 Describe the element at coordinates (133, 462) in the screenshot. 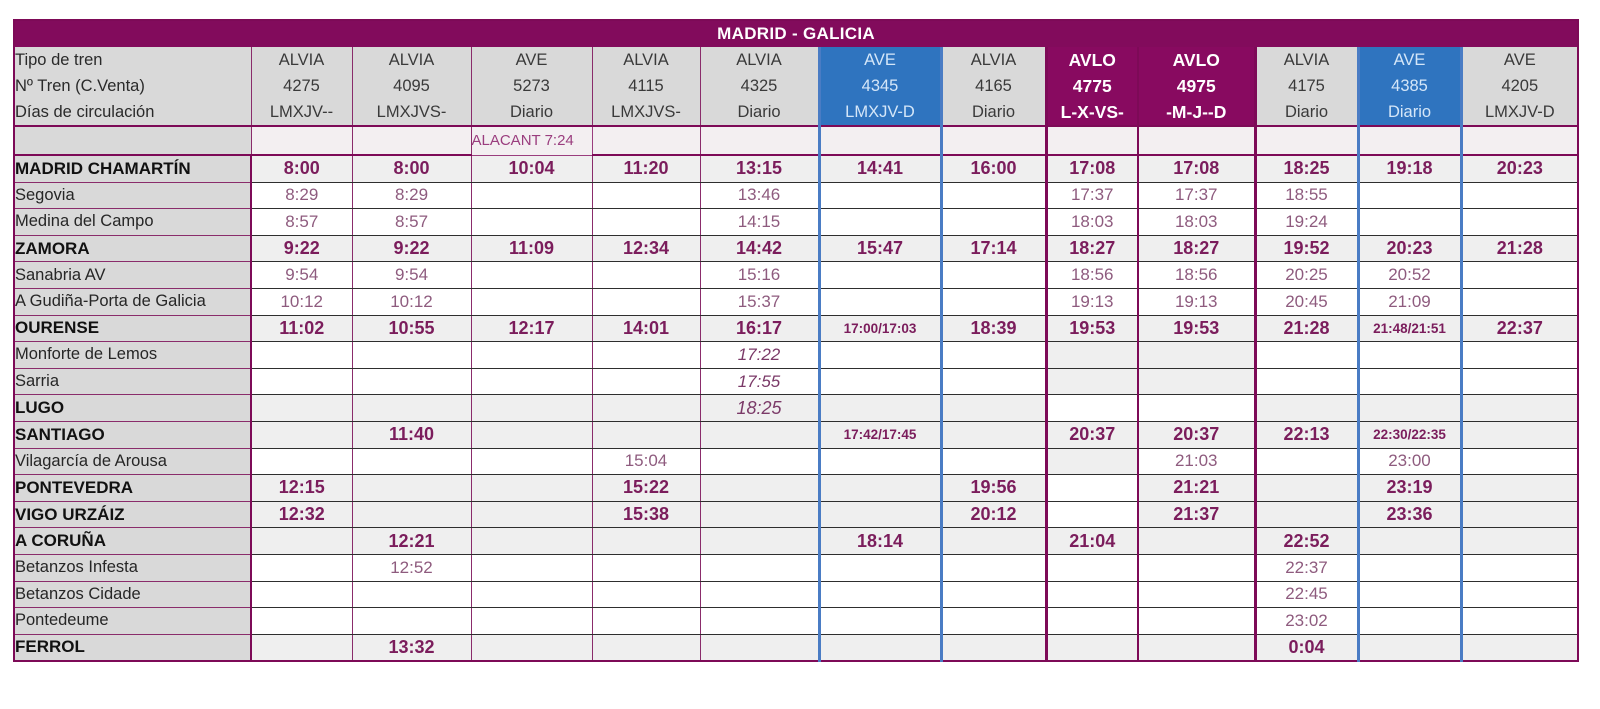

I see `station-name: Vilagarcía de Arousa` at that location.